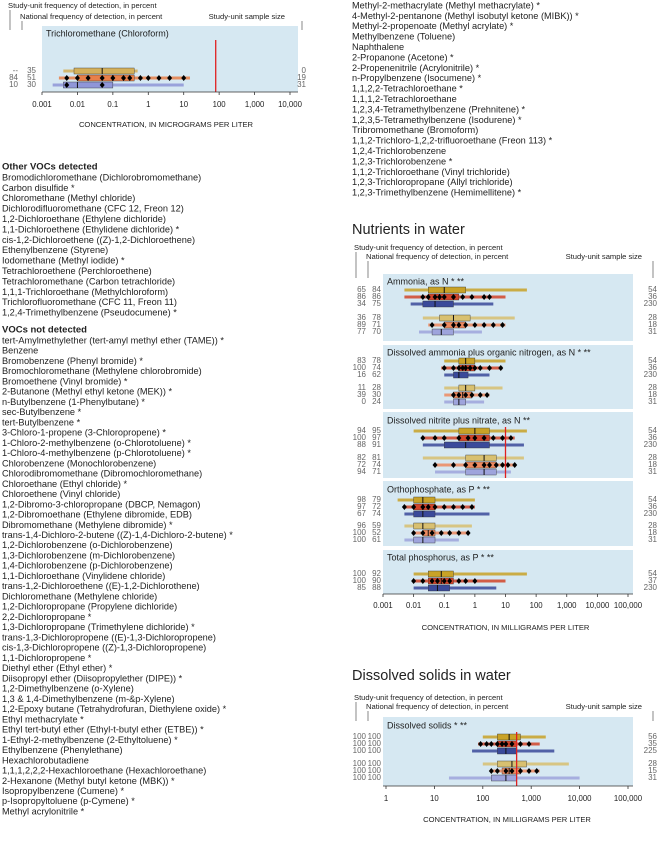 Image resolution: width=660 pixels, height=848 pixels. What do you see at coordinates (361, 303) in the screenshot?
I see `study-frequency: 34` at bounding box center [361, 303].